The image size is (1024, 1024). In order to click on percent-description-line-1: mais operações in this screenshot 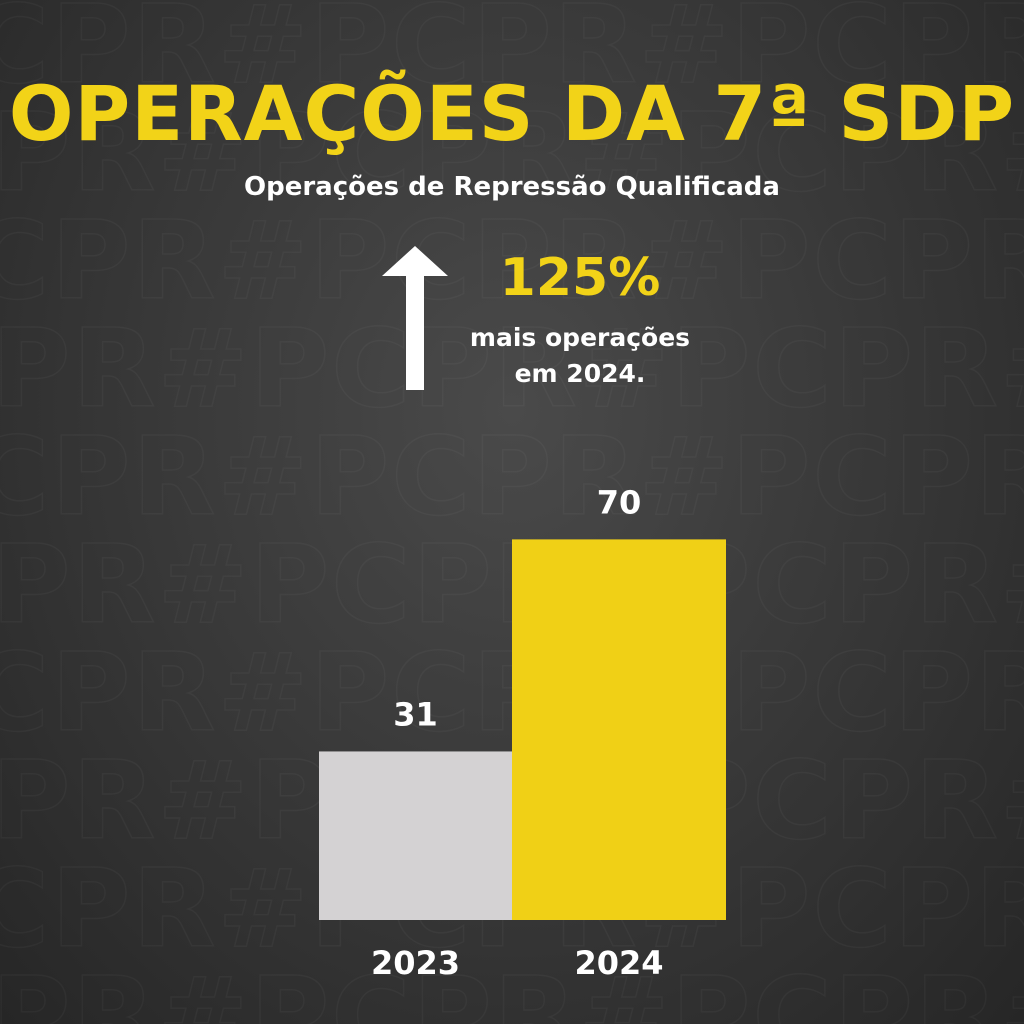, I will do `click(580, 337)`.